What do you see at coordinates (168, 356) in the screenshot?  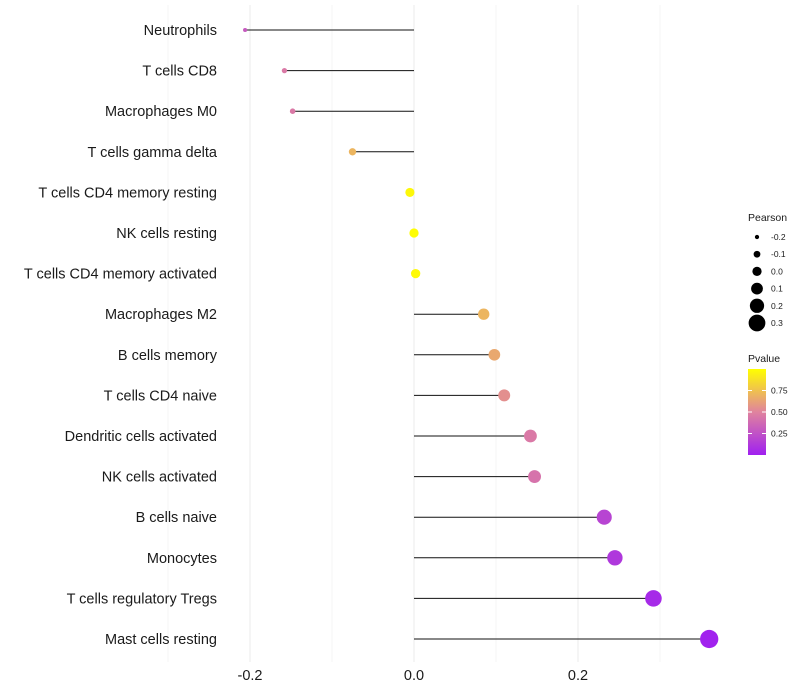 I see `category-label: B cells memory` at bounding box center [168, 356].